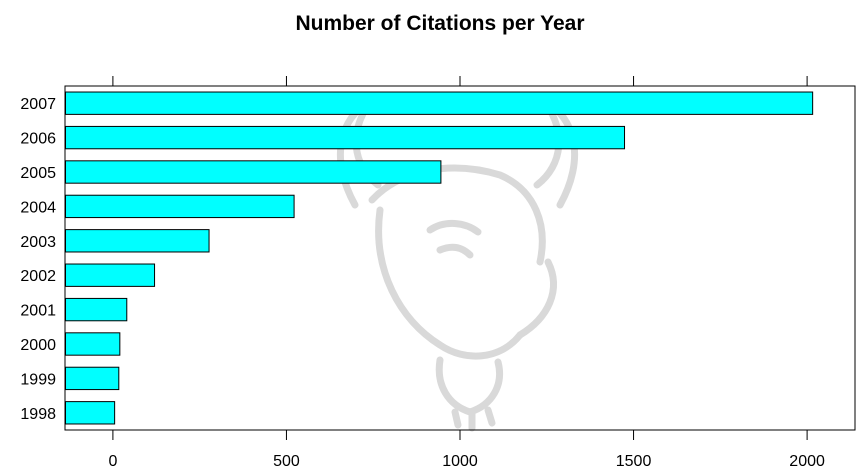 The height and width of the screenshot is (470, 856). Describe the element at coordinates (92, 378) in the screenshot. I see `bar-1999` at that location.